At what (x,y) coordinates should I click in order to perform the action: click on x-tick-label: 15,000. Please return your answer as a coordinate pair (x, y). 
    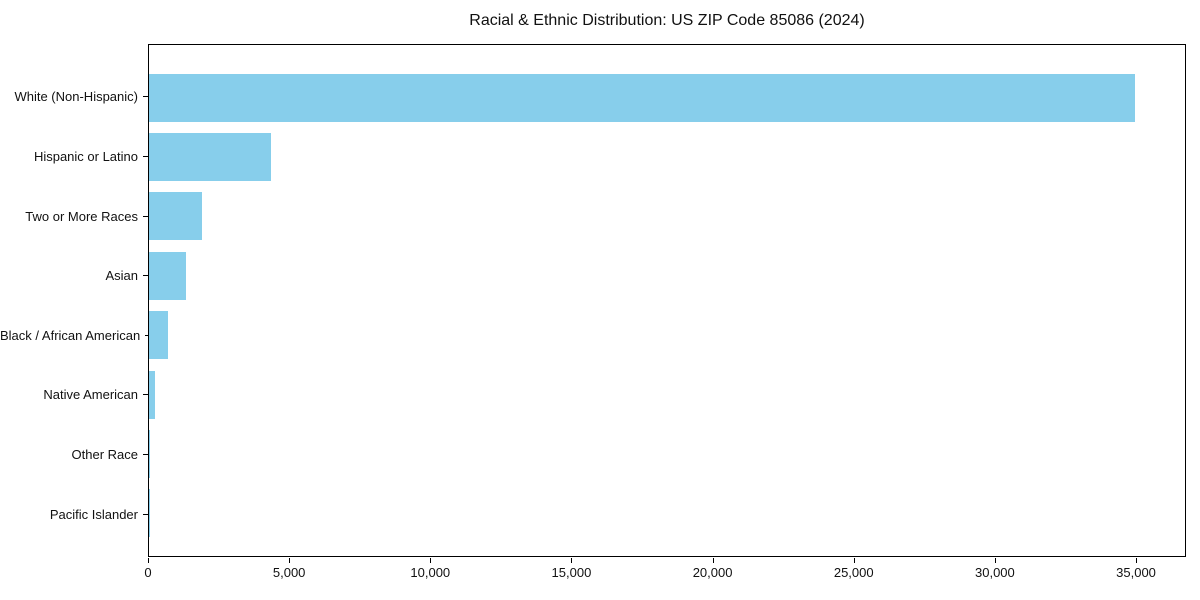
    Looking at the image, I should click on (571, 572).